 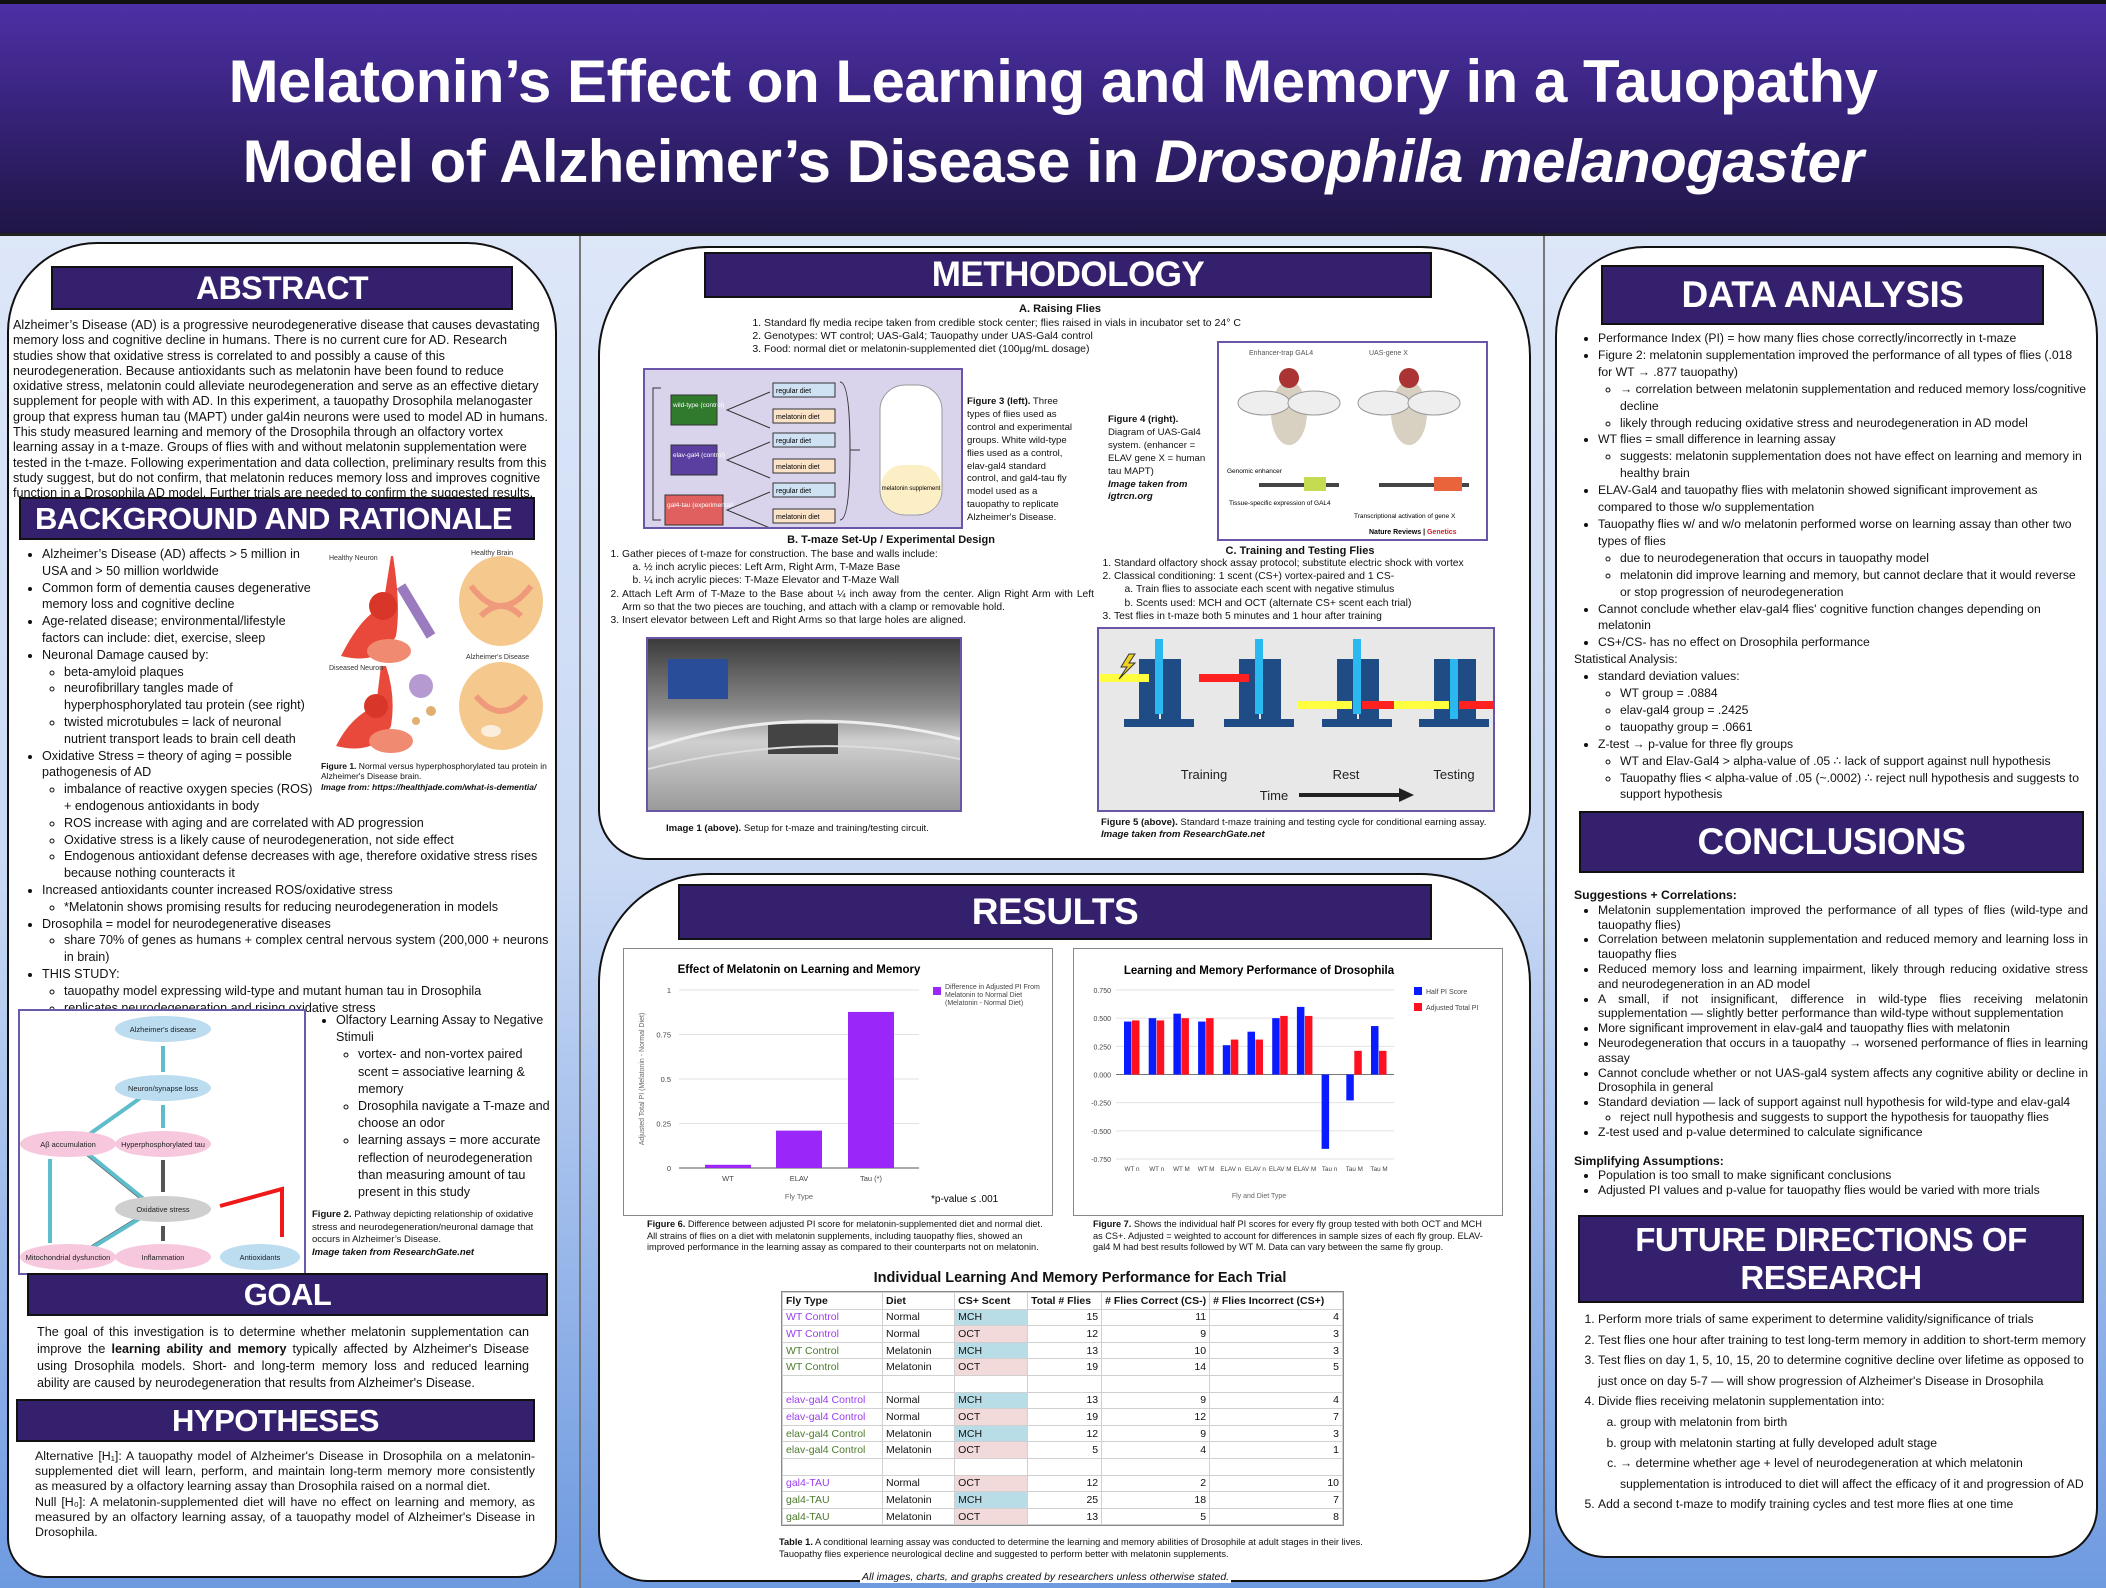 I want to click on odor-tube, so click(x=1379, y=705).